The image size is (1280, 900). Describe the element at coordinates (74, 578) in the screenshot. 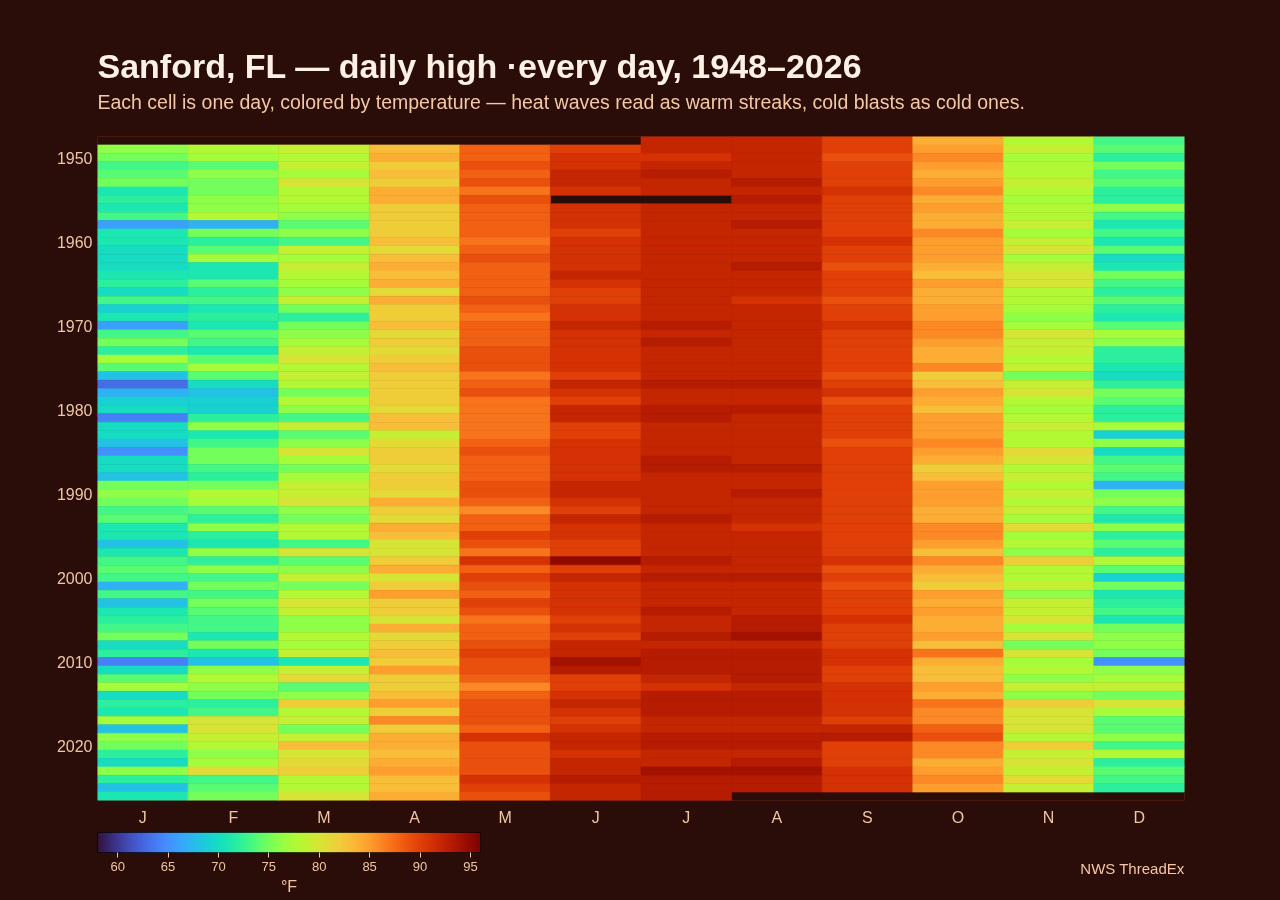

I see `y-tick-label: 2000` at that location.